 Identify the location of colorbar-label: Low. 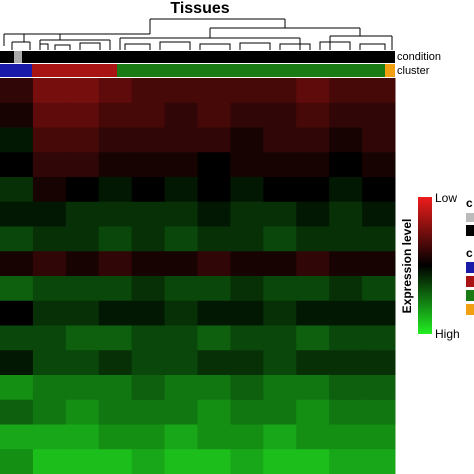
(446, 198).